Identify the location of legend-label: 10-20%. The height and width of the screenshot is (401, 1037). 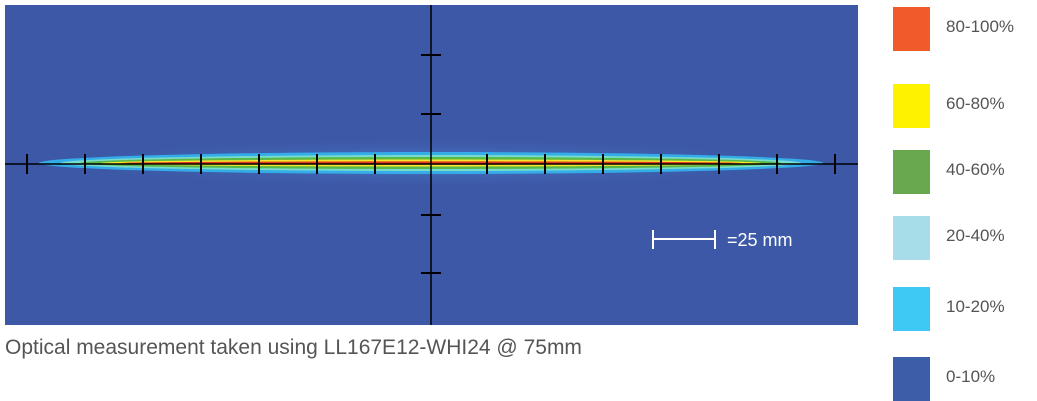
(975, 306).